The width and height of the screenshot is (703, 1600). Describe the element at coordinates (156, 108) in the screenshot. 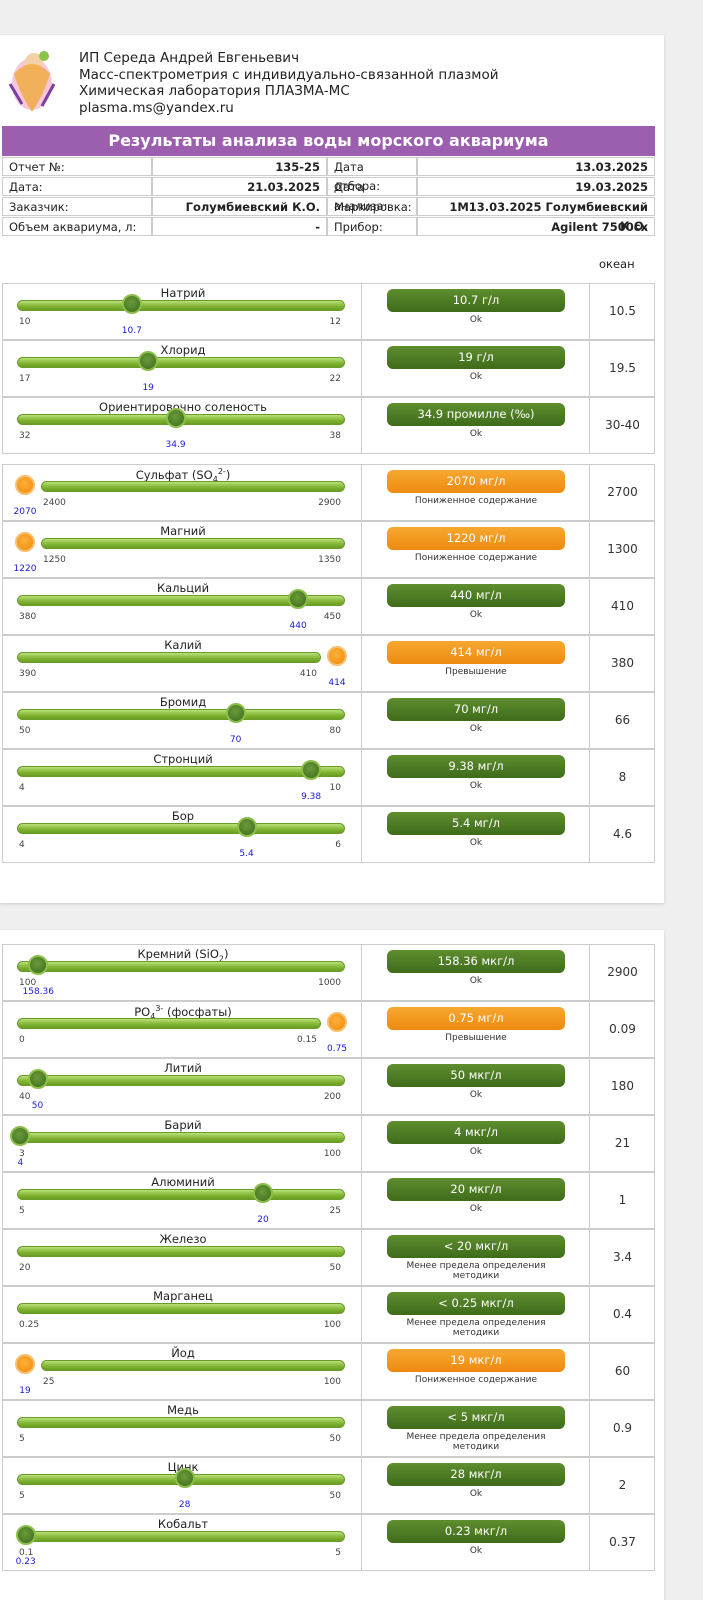

I see `header-line: plasma.ms@yandex.ru` at that location.